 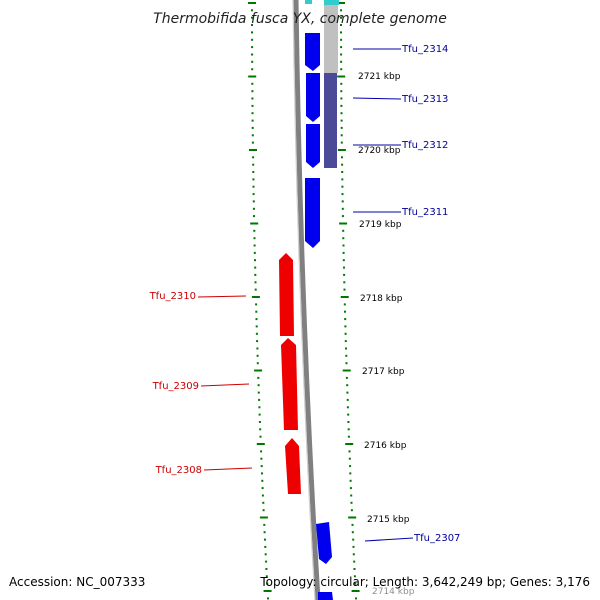 I want to click on gray-feature, so click(x=331, y=39).